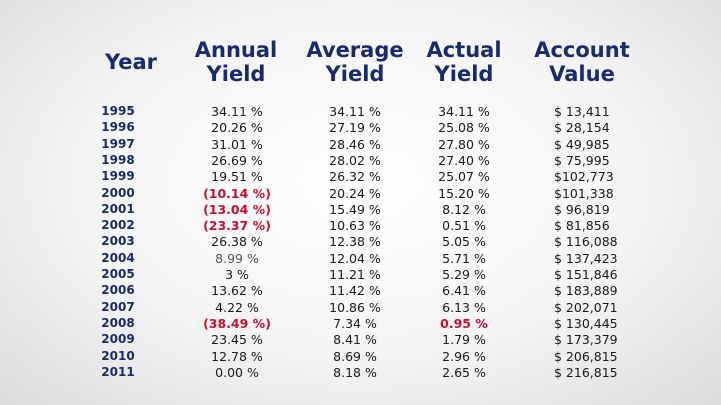 This screenshot has height=405, width=721. I want to click on annual-yield-cell: 3 %, so click(237, 274).